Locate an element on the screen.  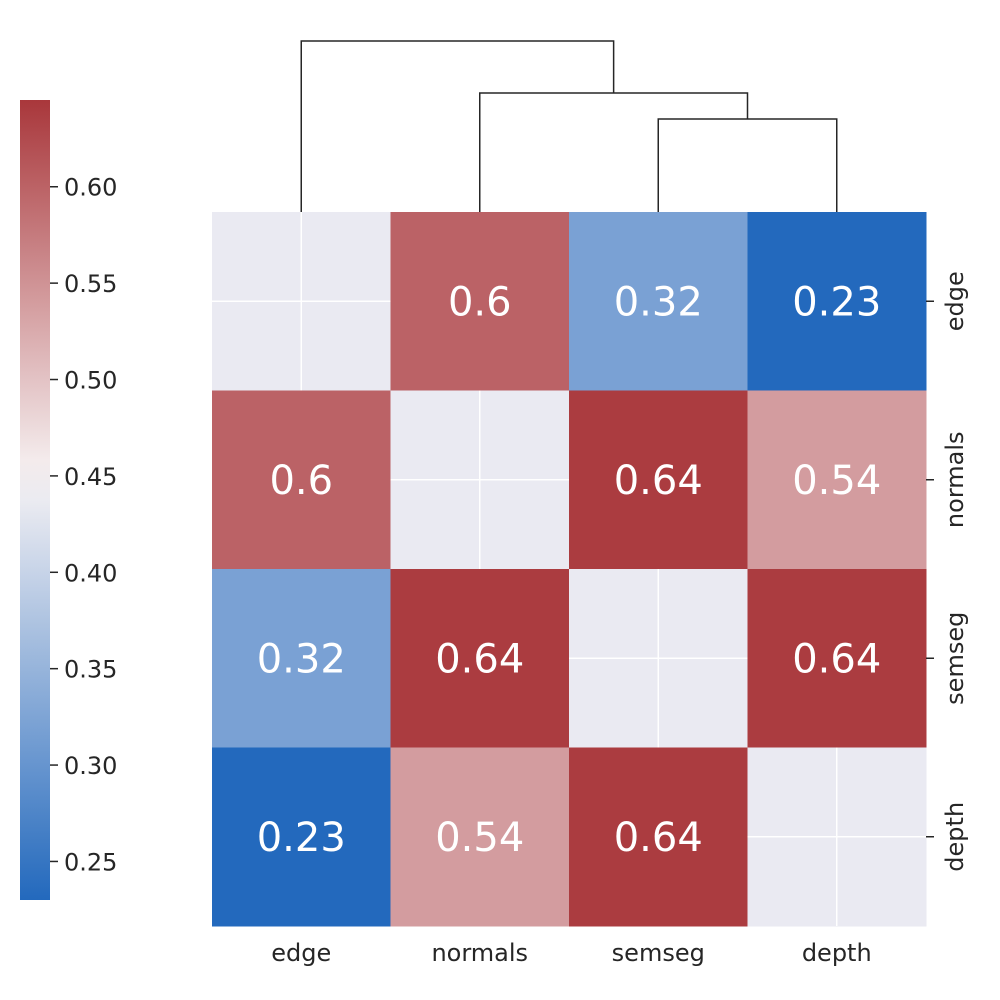
y-tick-label-depth: depth is located at coordinates (955, 837).